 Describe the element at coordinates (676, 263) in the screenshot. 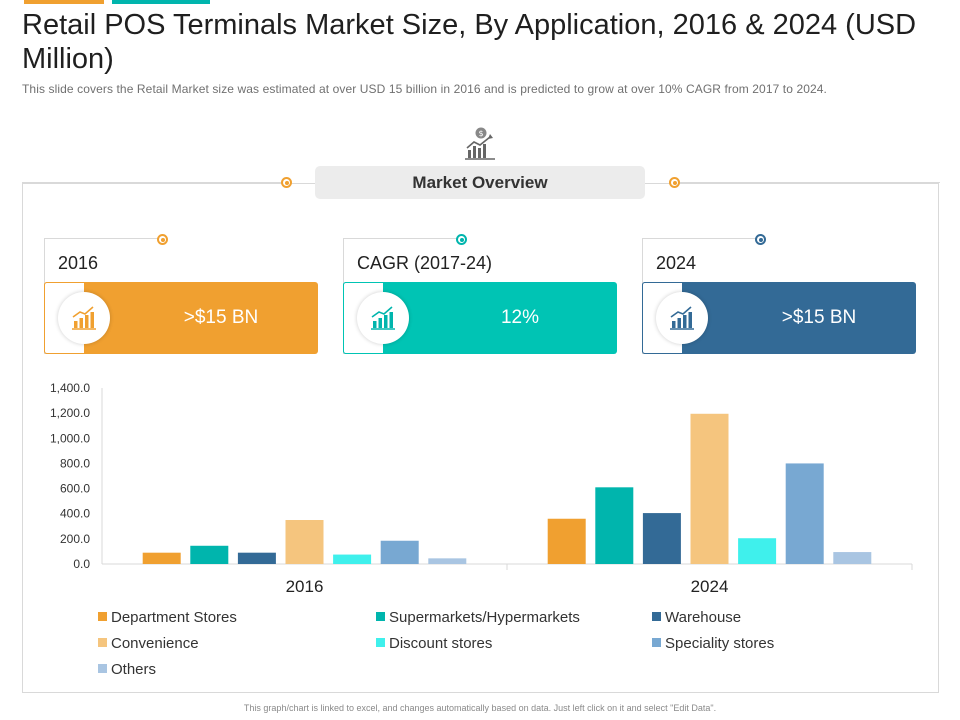

I see `card-label: 2024` at that location.